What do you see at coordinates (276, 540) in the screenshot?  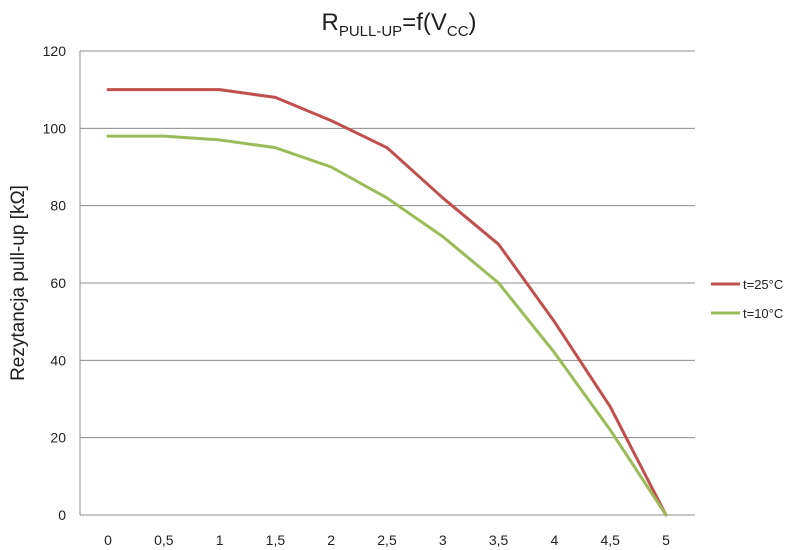 I see `x-tick-label: 1,5` at bounding box center [276, 540].